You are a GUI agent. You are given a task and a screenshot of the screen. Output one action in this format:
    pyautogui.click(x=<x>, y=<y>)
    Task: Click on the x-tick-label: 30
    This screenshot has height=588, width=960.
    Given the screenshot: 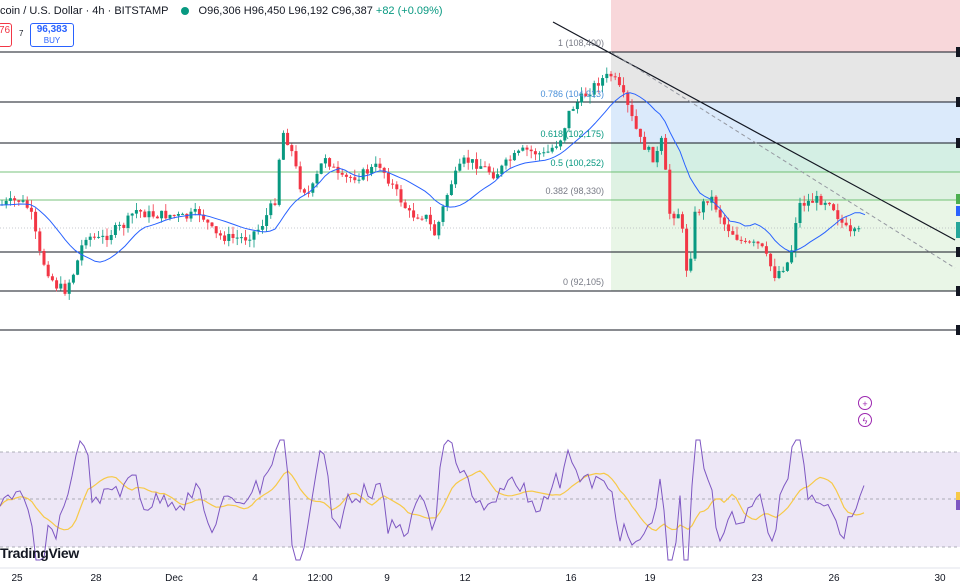 What is the action you would take?
    pyautogui.click(x=940, y=578)
    